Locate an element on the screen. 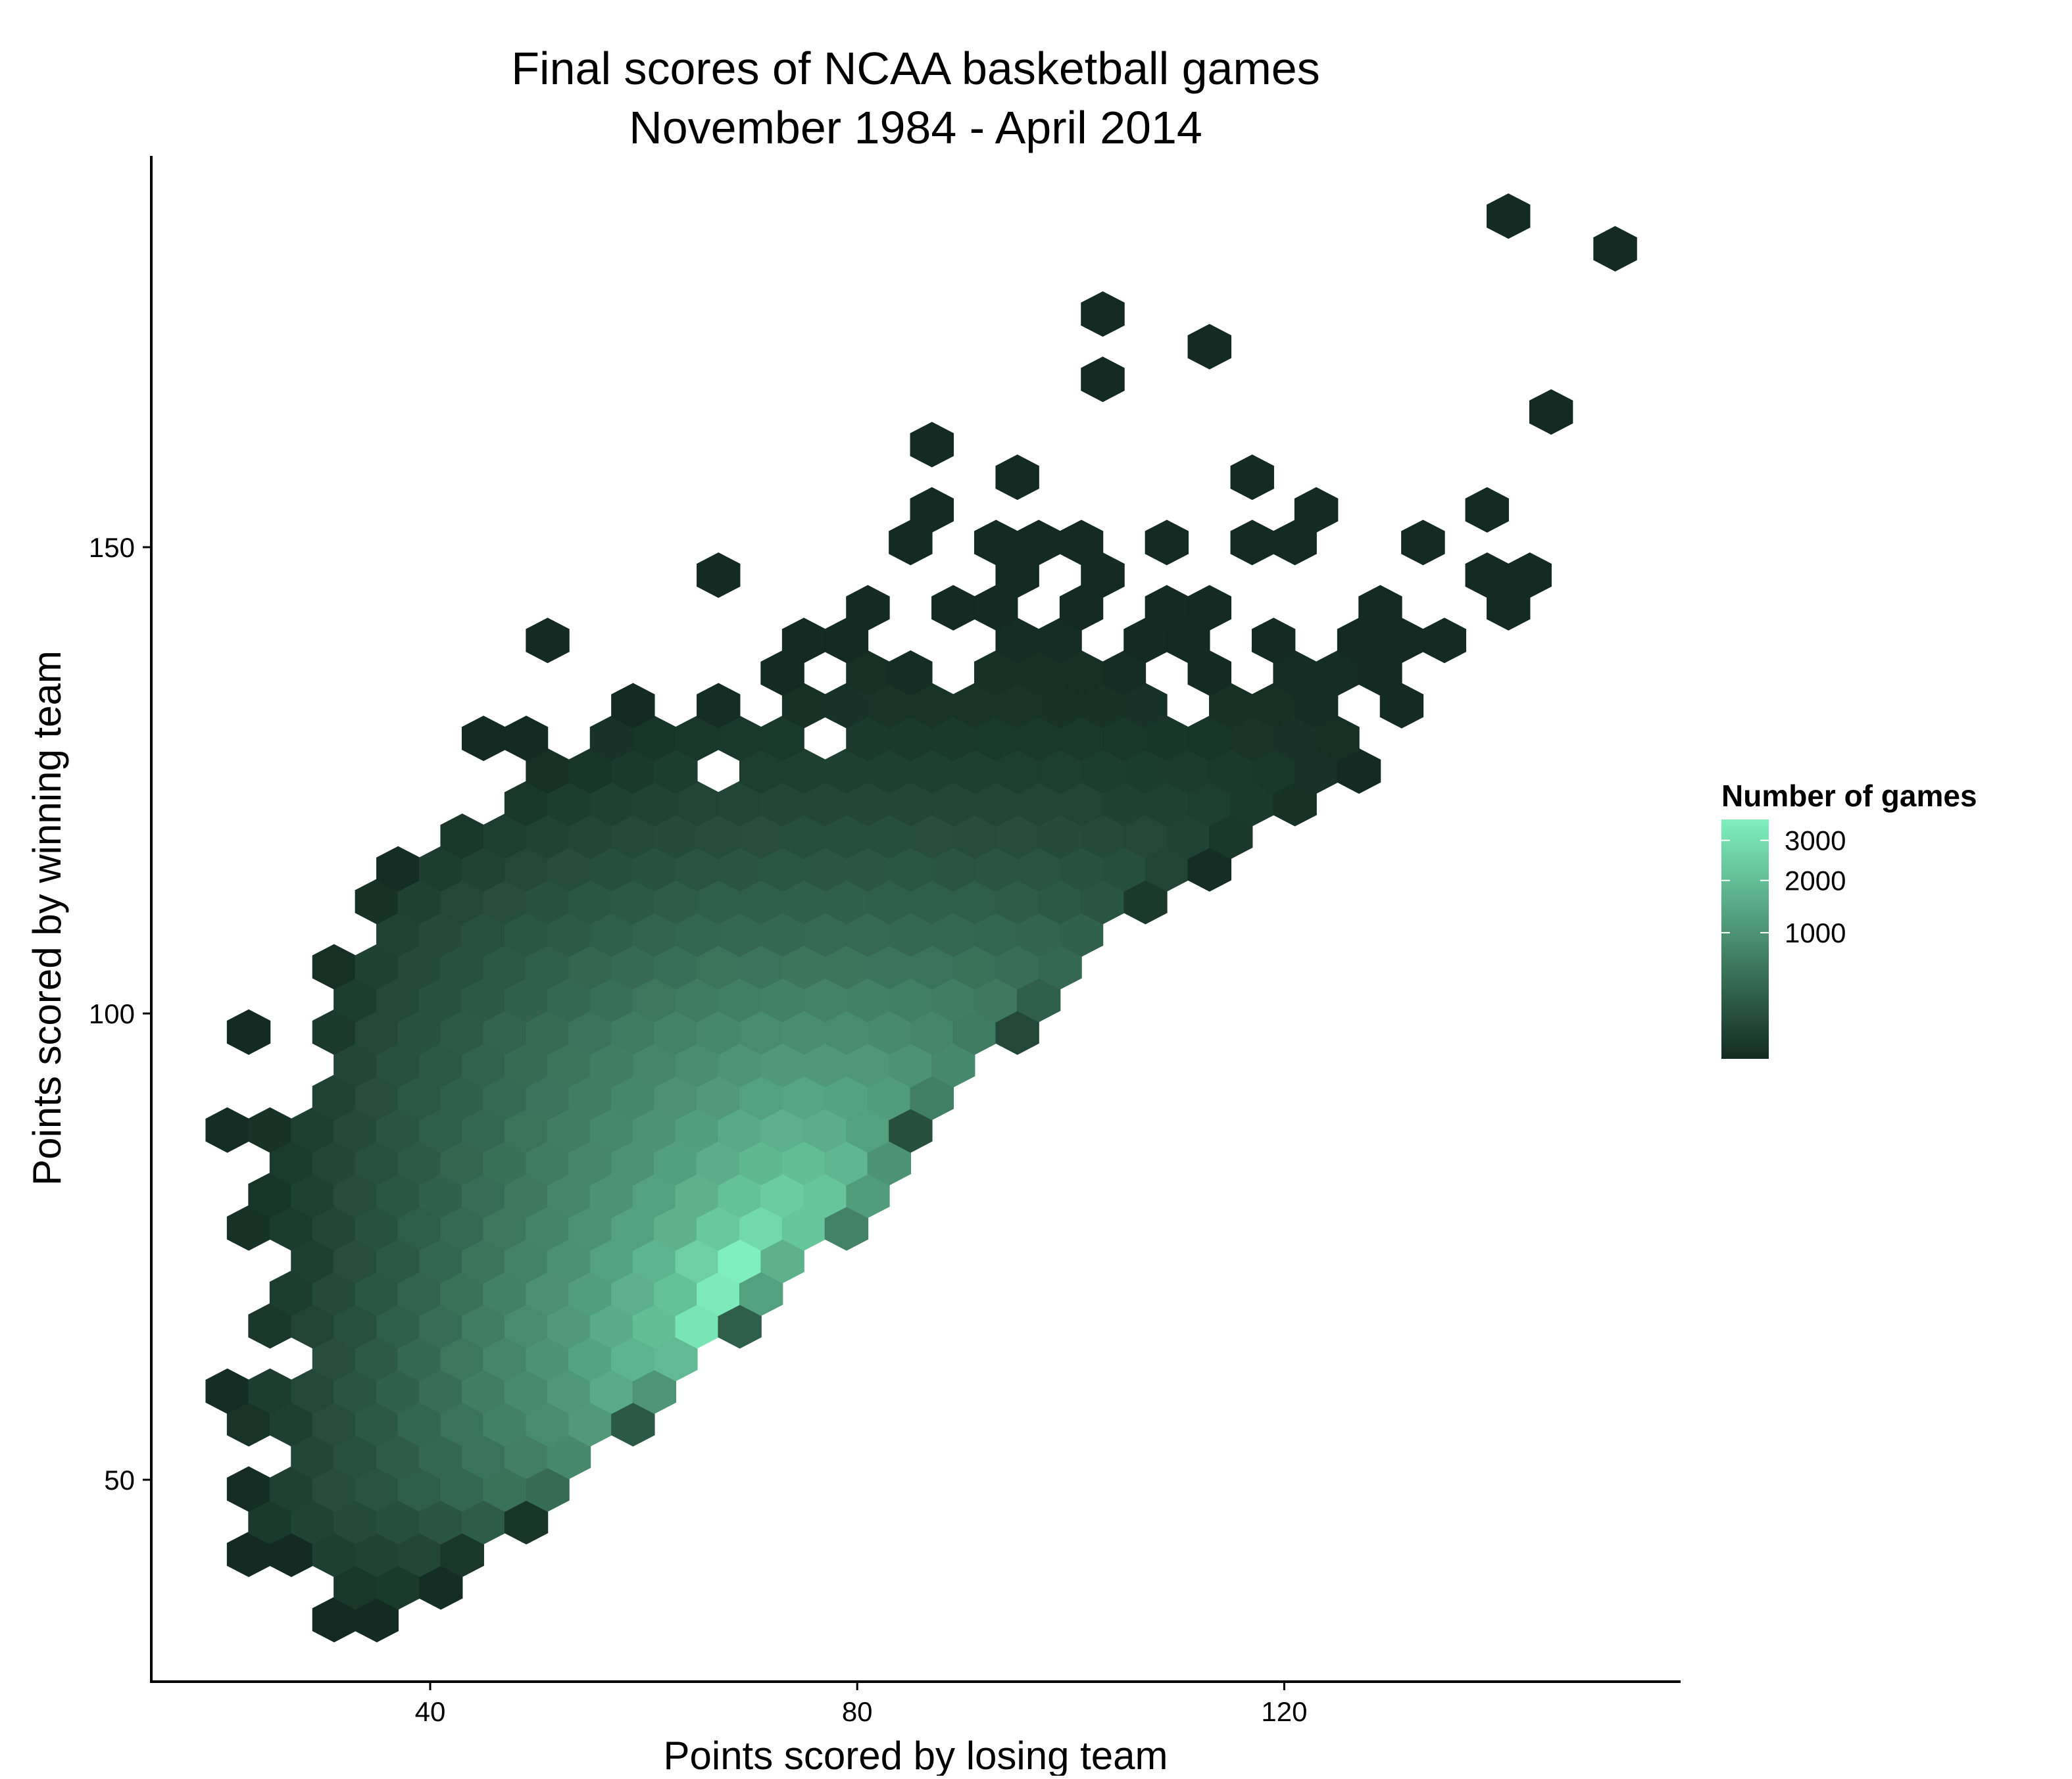 This screenshot has width=2072, height=1779. color-legend: Number of games 1000 2000 3000 is located at coordinates (1849, 919).